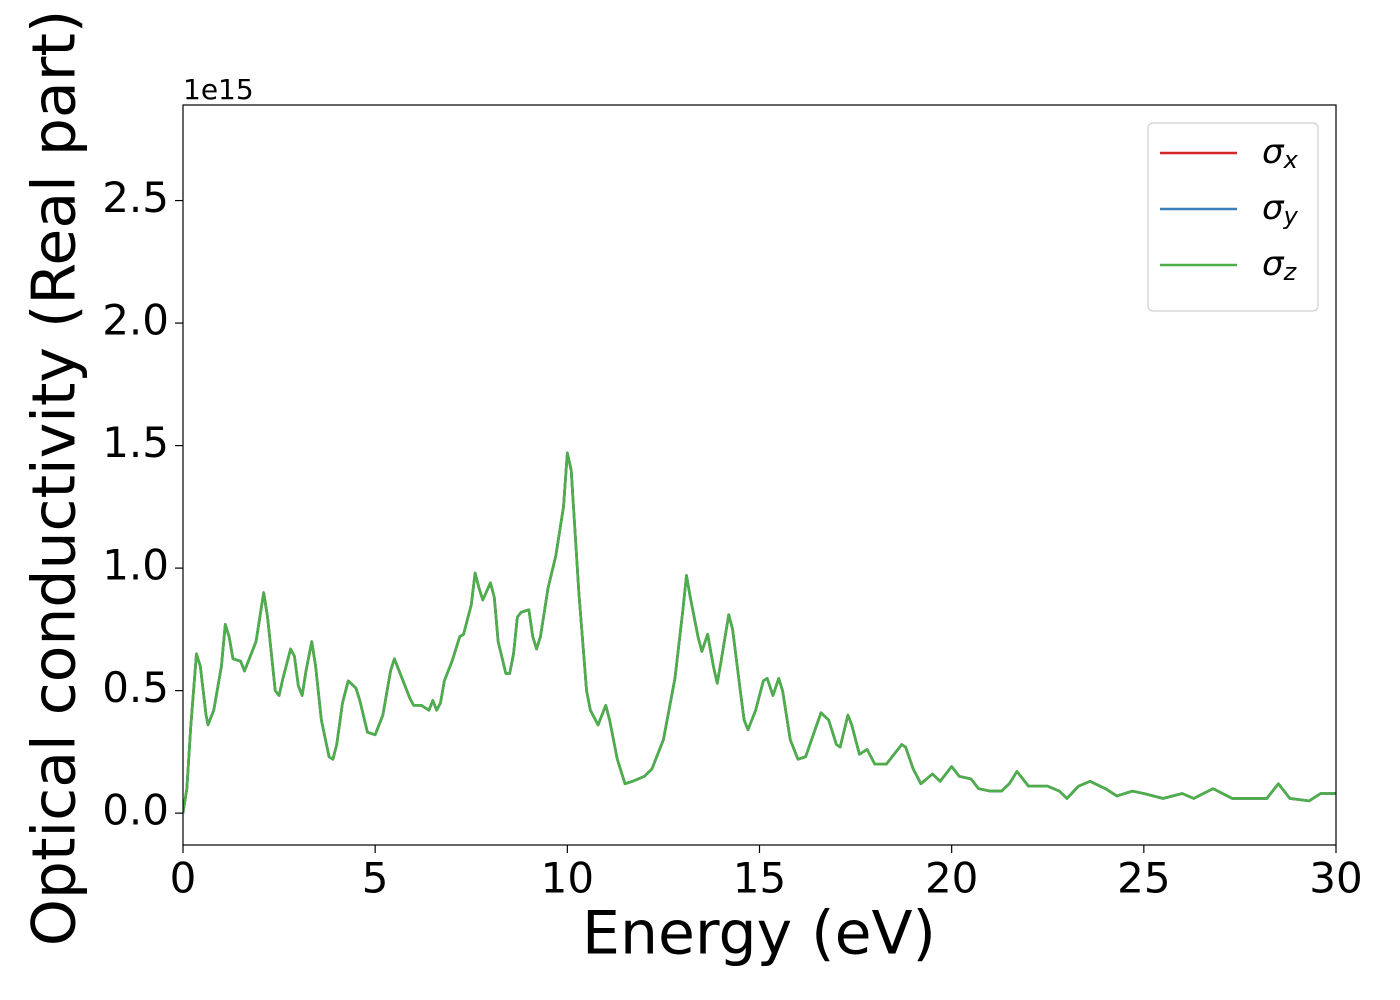 The image size is (1400, 1000). Describe the element at coordinates (1280, 153) in the screenshot. I see `legend-label: σx` at that location.